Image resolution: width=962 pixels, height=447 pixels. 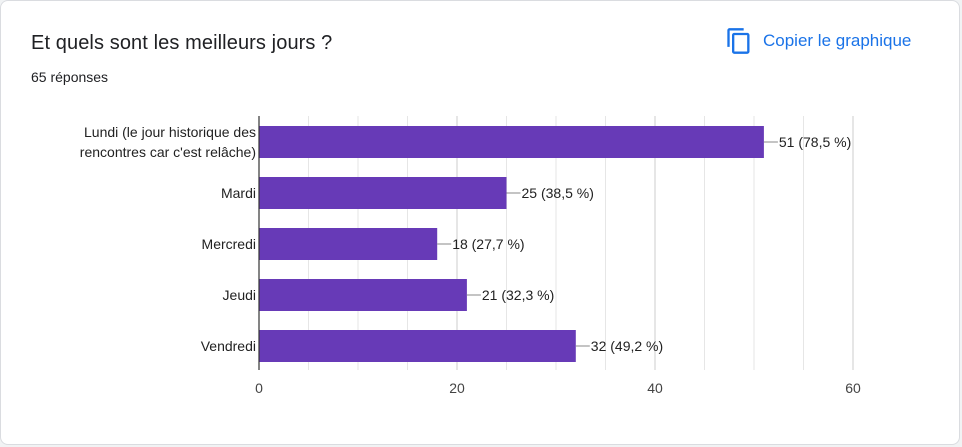 What do you see at coordinates (738, 41) in the screenshot?
I see `copy-icon` at bounding box center [738, 41].